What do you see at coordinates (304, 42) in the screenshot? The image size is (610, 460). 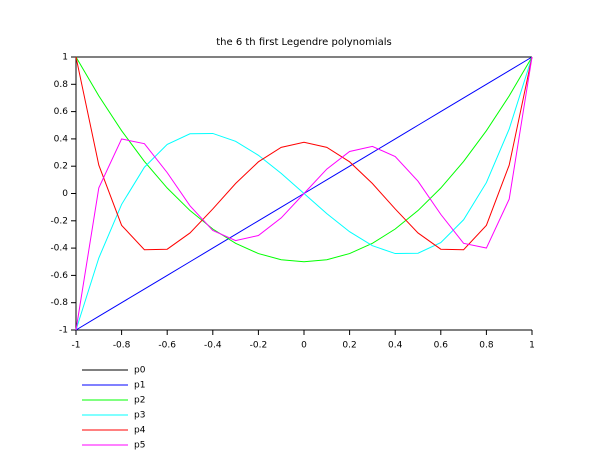 I see `chart-title: the 6 th first Legendre polynomials` at bounding box center [304, 42].